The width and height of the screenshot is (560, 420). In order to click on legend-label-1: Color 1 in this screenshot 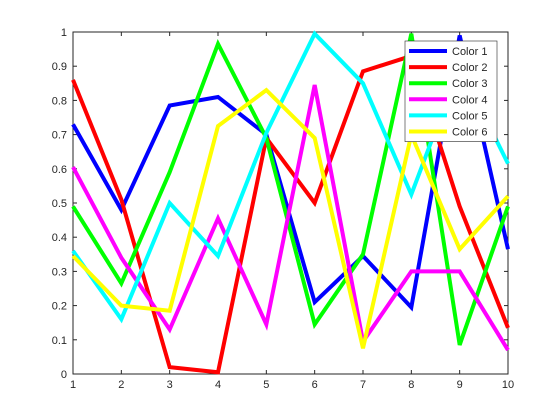, I will do `click(469, 52)`.